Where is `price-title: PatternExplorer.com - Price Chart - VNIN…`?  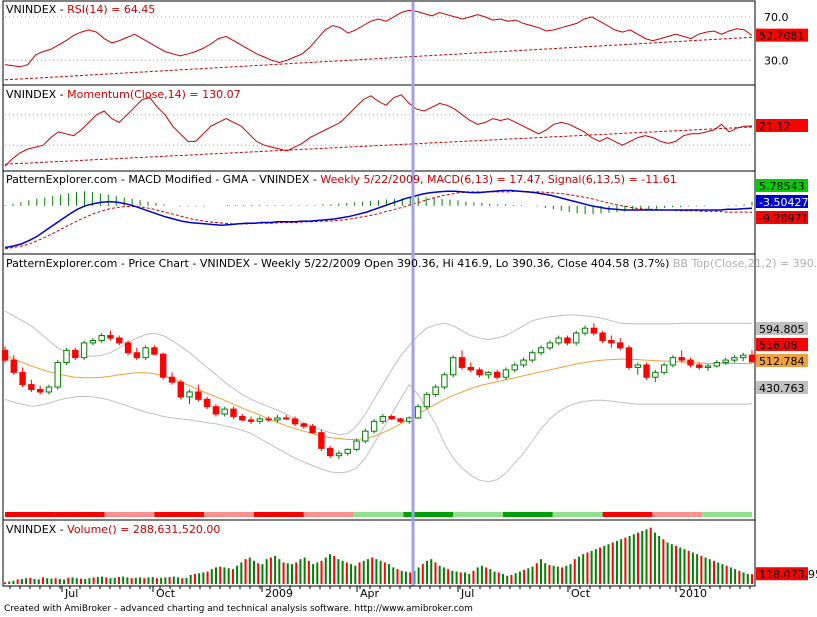
price-title: PatternExplorer.com - Price Chart - VNIN… is located at coordinates (411, 263).